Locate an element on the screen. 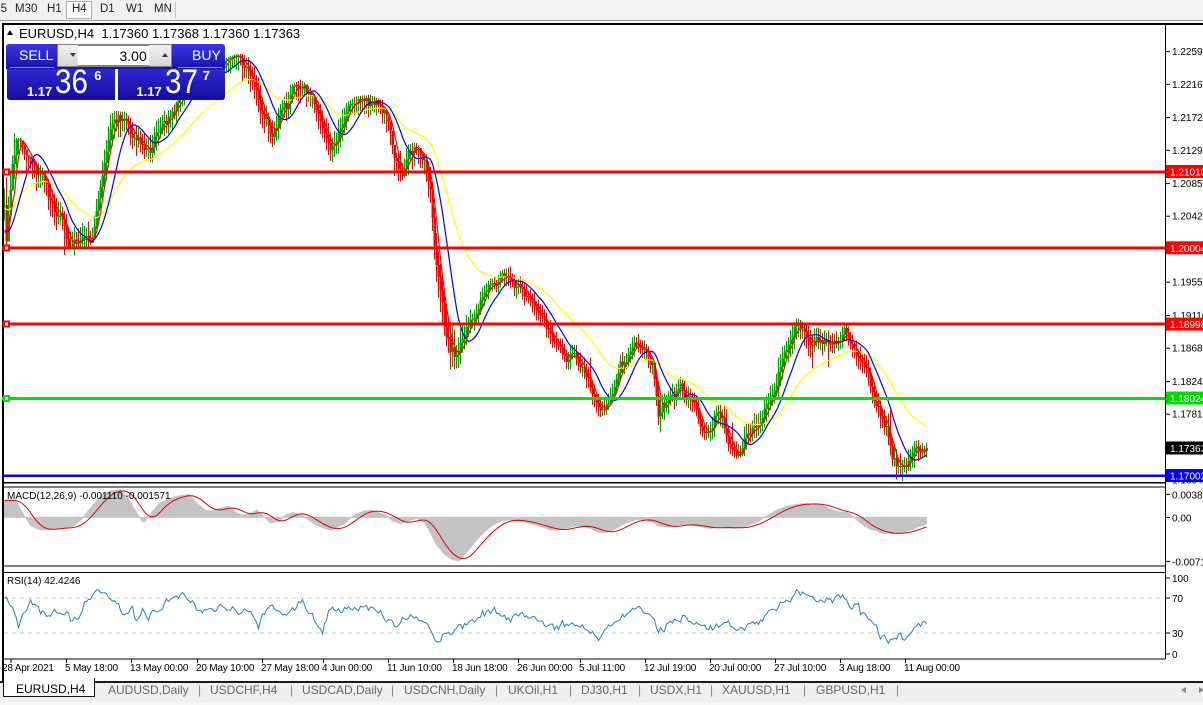 This screenshot has width=1203, height=705. svg-text: 20 May 10:00 is located at coordinates (225, 668).